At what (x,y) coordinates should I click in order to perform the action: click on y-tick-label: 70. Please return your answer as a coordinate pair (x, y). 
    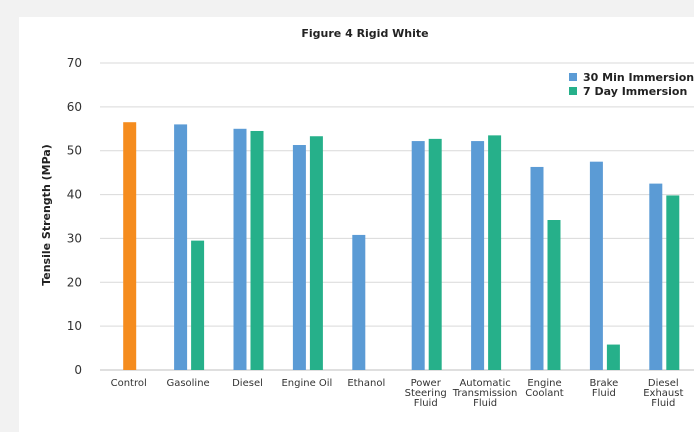
    Looking at the image, I should click on (74, 63).